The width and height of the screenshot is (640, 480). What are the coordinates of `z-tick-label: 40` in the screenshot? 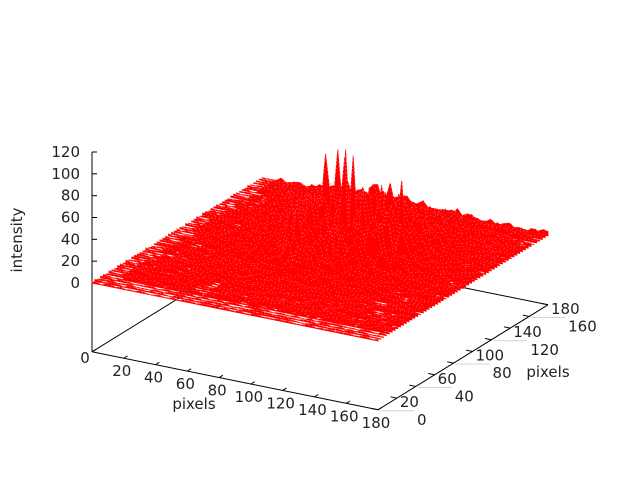 It's located at (70, 239).